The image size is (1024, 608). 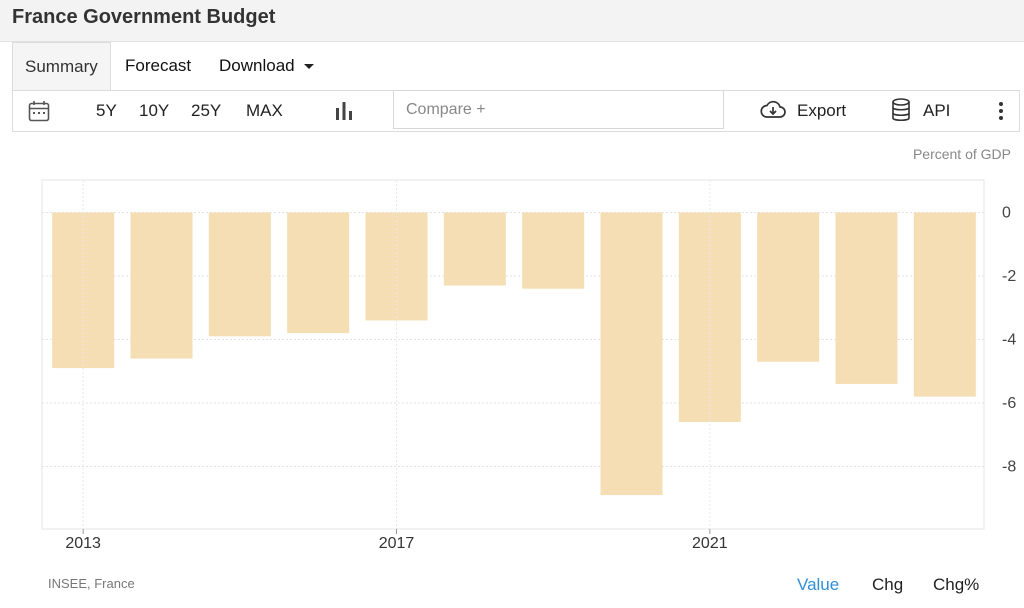 I want to click on range-max-button: MAX, so click(x=264, y=110).